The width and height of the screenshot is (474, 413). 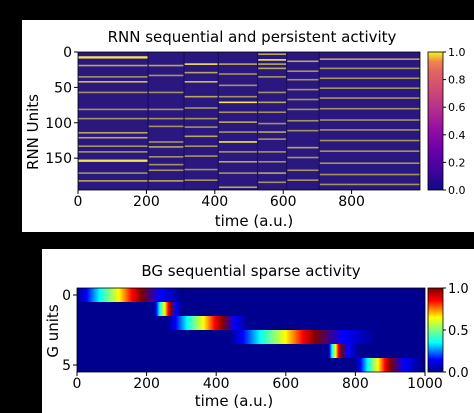 What do you see at coordinates (258, 382) in the screenshot?
I see `bg-x-ticks: 0 200 400 600 800 1000` at bounding box center [258, 382].